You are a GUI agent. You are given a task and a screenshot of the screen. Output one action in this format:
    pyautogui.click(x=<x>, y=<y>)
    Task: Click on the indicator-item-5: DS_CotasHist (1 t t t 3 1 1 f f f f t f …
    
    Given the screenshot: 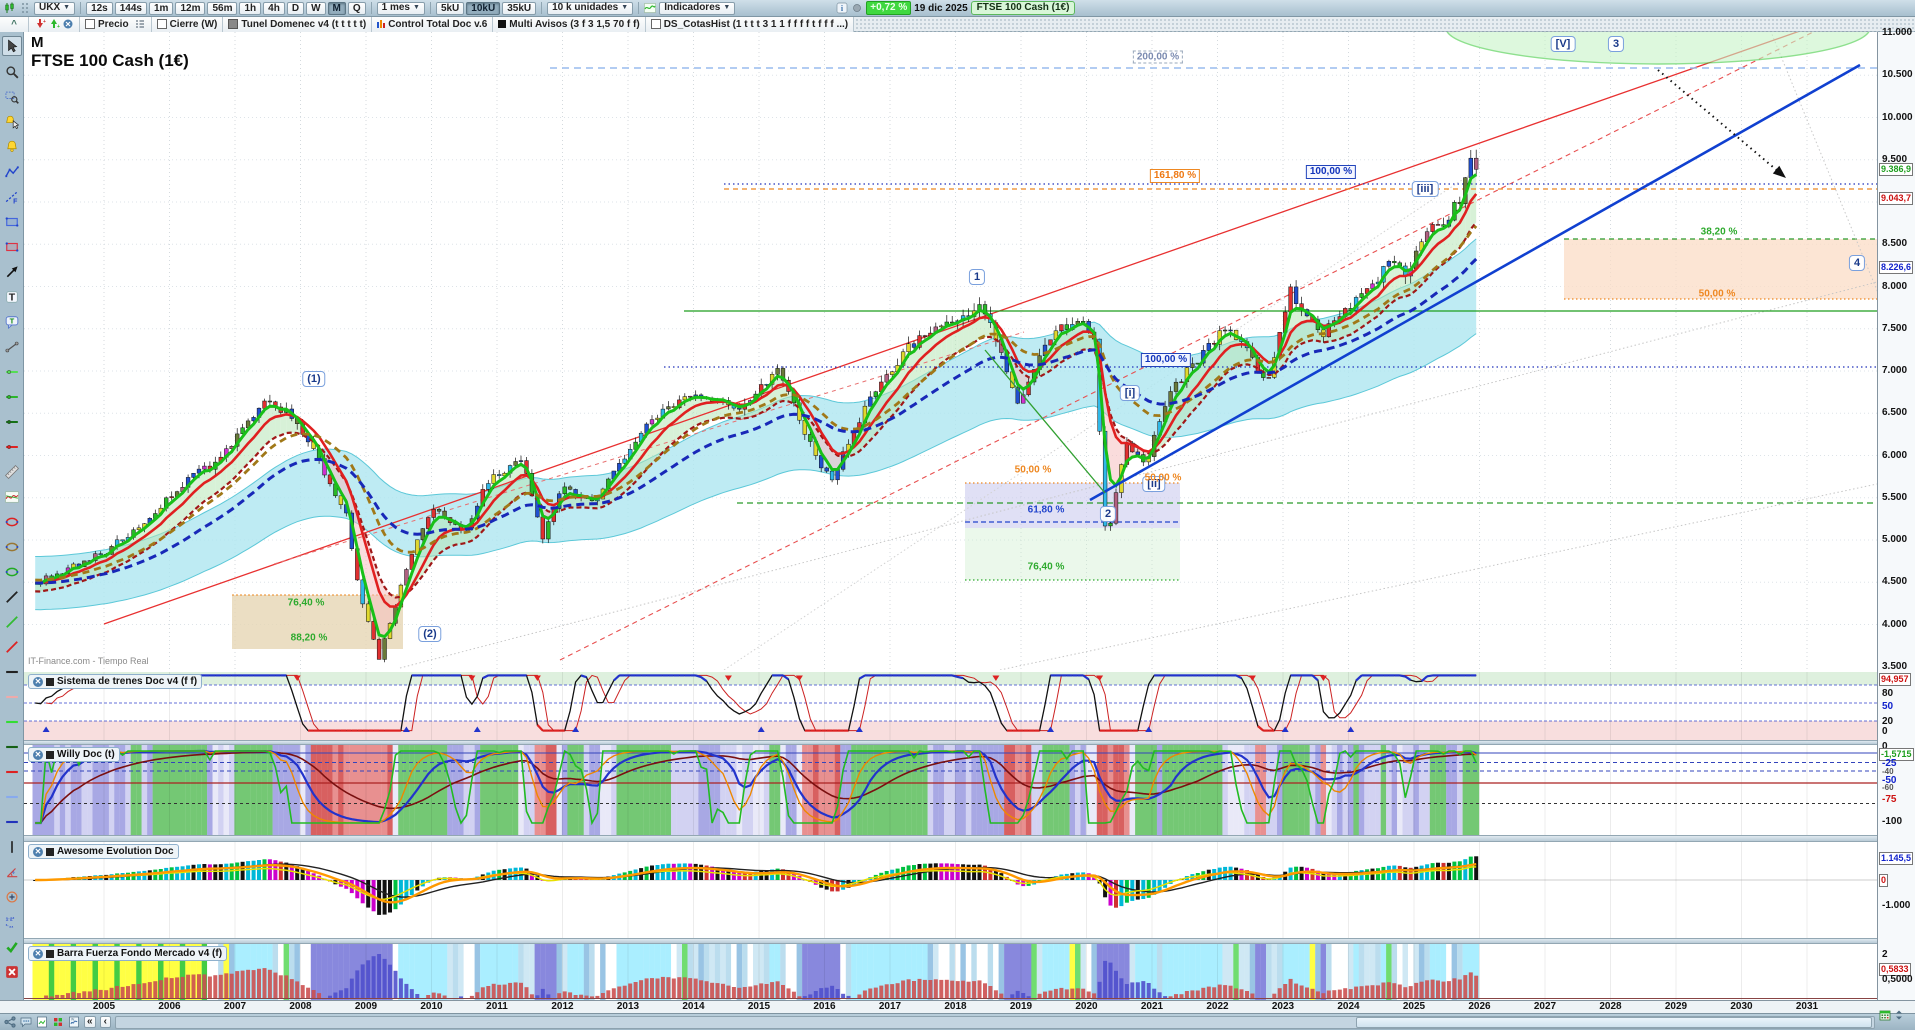 What is the action you would take?
    pyautogui.click(x=750, y=24)
    